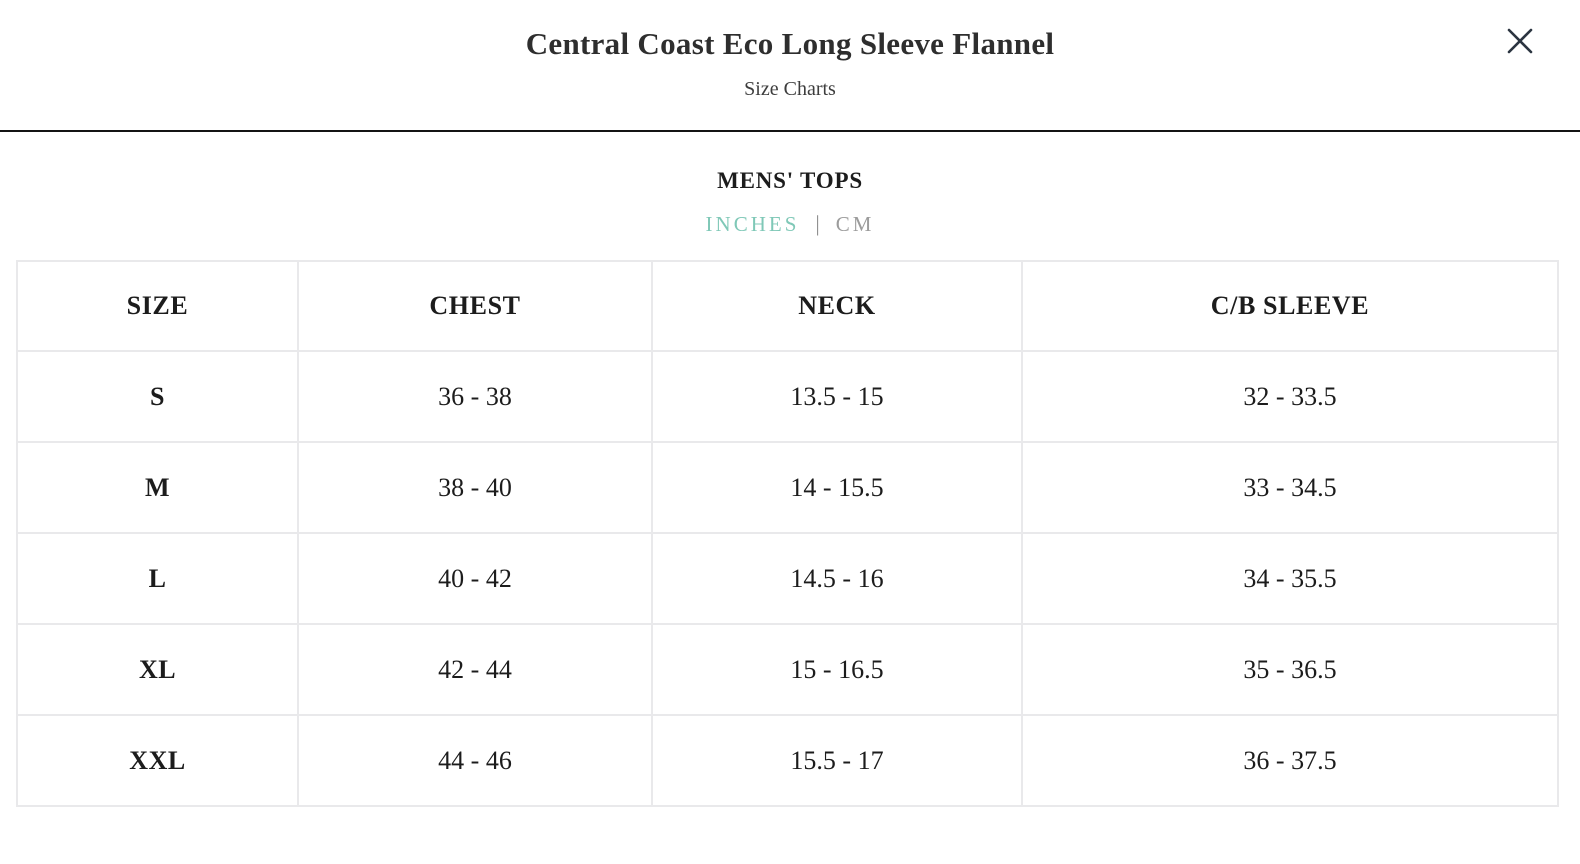 The height and width of the screenshot is (864, 1580). Describe the element at coordinates (157, 578) in the screenshot. I see `size-label: L` at that location.